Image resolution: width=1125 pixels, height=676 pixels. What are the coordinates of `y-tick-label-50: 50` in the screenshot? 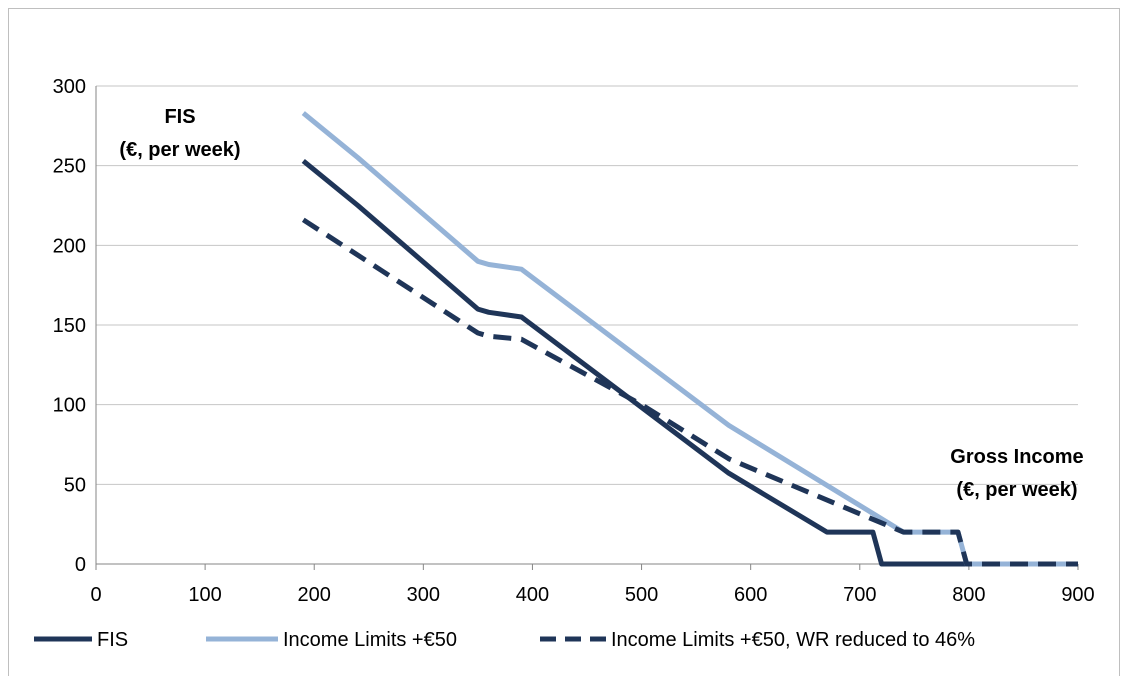 It's located at (75, 485).